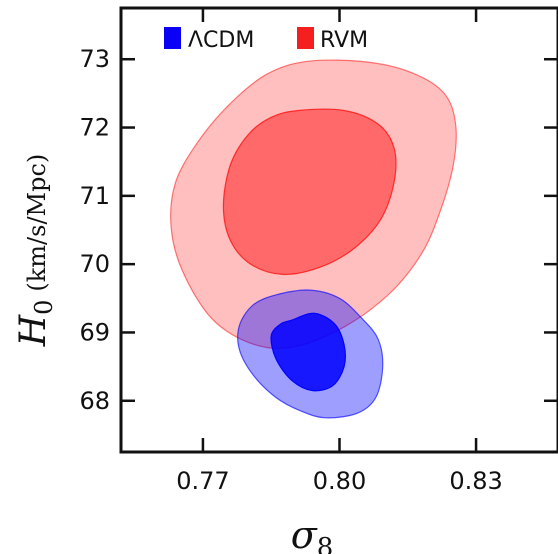  Describe the element at coordinates (312, 533) in the screenshot. I see `x-axis-label: σ8` at that location.